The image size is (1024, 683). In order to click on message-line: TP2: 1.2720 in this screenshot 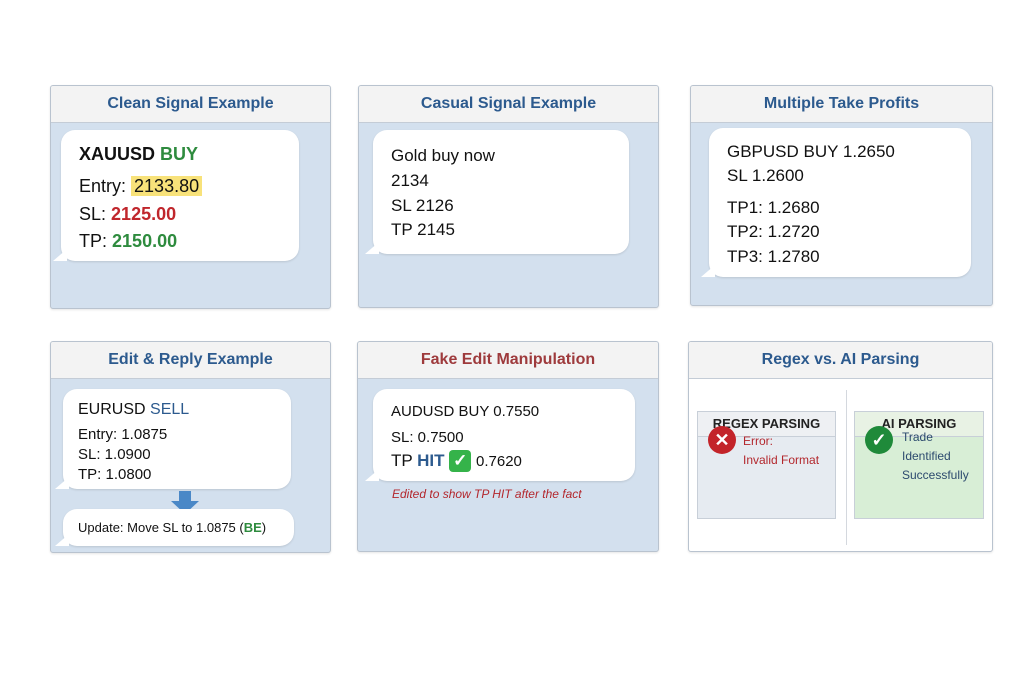, I will do `click(773, 231)`.